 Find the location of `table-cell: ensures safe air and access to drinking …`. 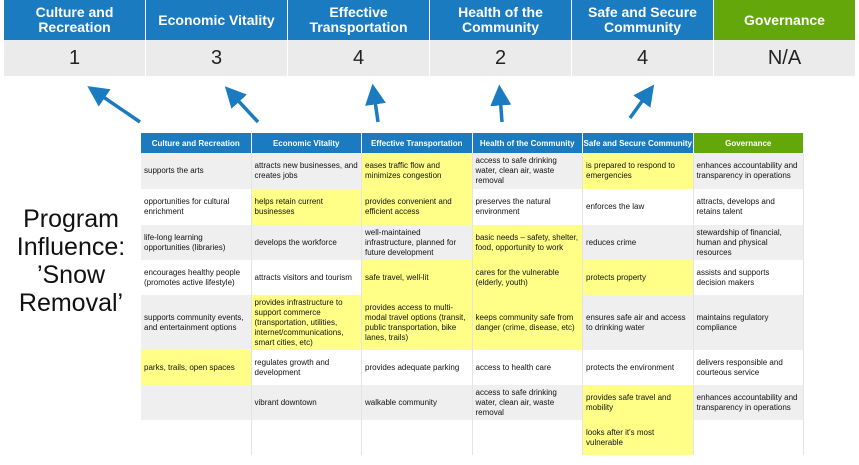

table-cell: ensures safe air and access to drinking … is located at coordinates (638, 322).